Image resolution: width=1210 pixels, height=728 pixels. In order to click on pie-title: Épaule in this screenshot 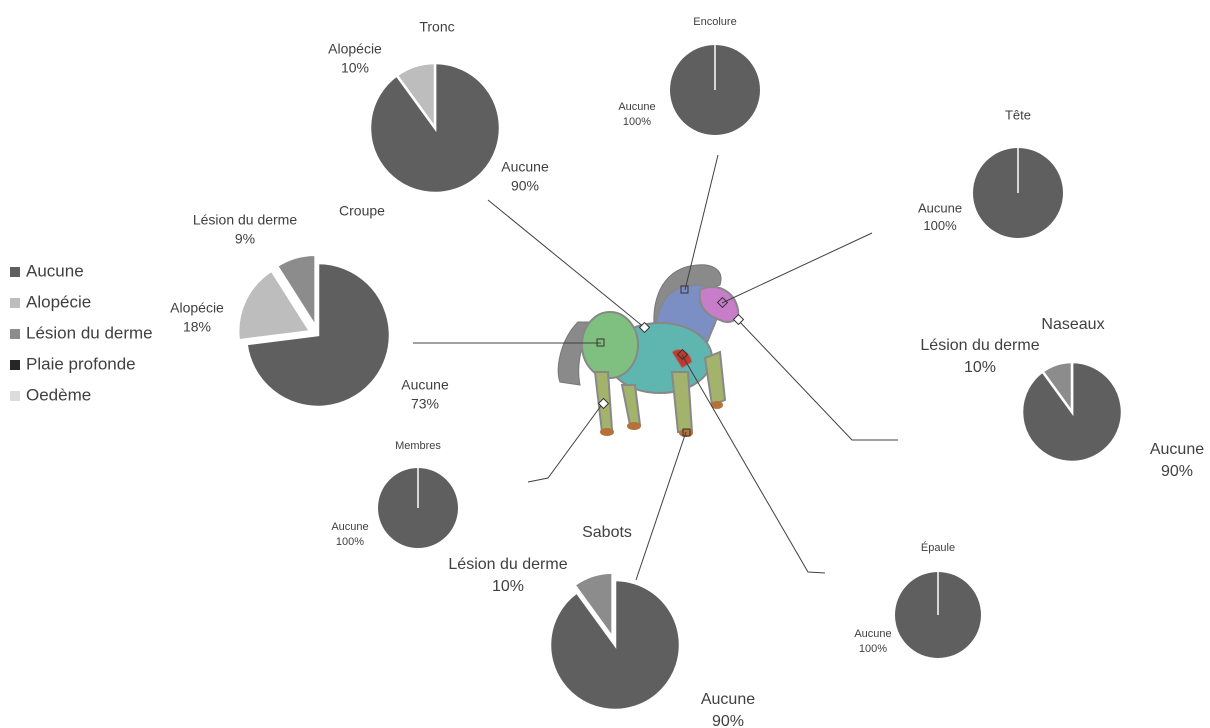, I will do `click(938, 547)`.